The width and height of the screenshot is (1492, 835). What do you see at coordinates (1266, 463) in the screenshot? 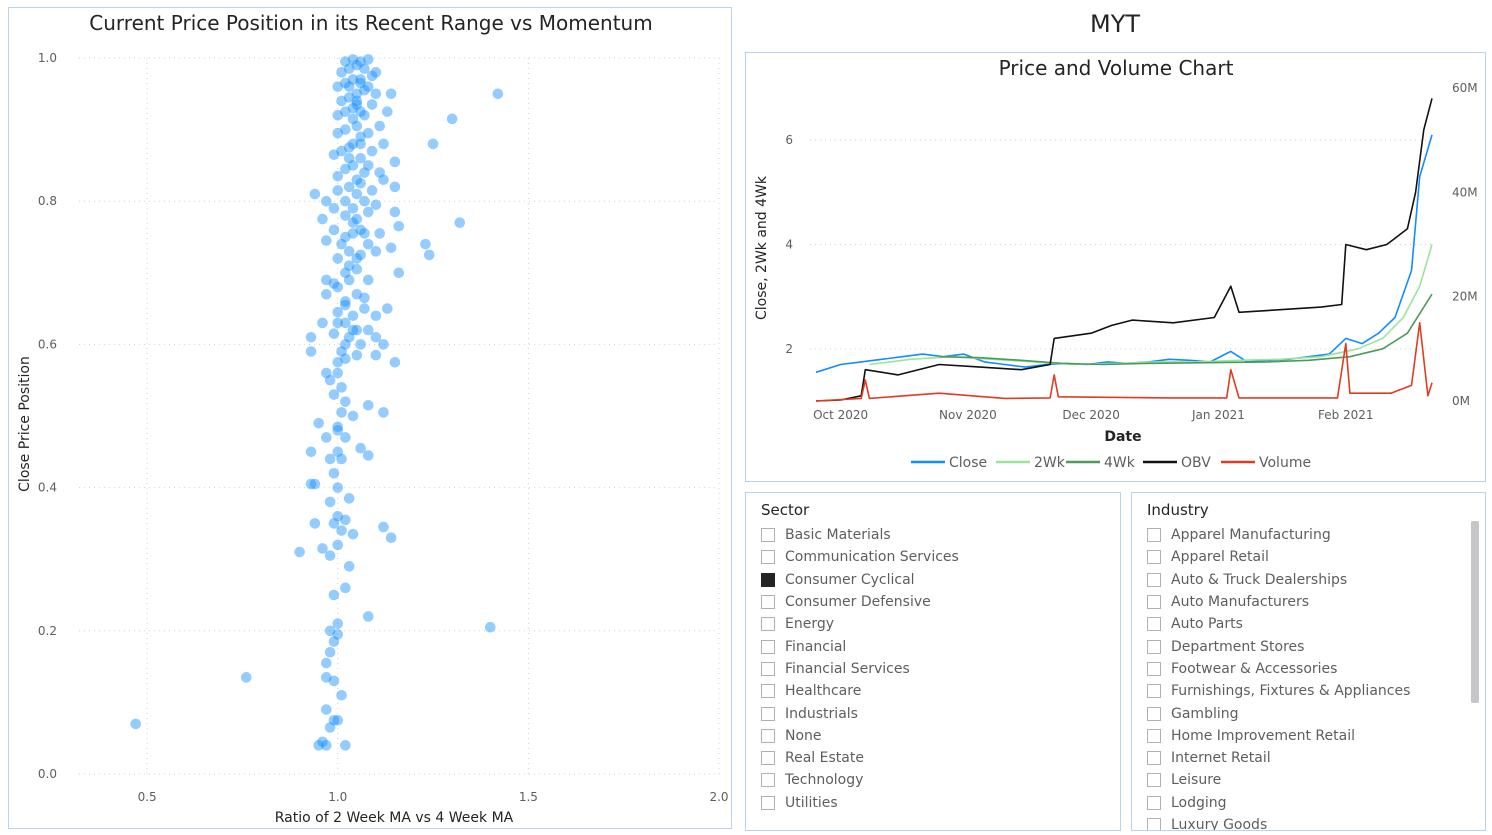
I see `legend-item-volume: Volume` at bounding box center [1266, 463].